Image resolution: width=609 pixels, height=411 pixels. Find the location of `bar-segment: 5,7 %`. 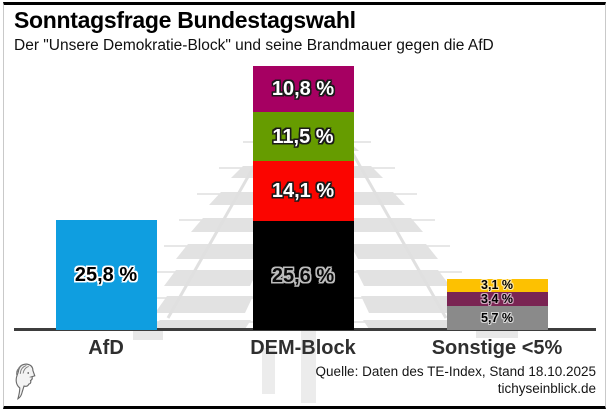

bar-segment: 5,7 % is located at coordinates (497, 318).